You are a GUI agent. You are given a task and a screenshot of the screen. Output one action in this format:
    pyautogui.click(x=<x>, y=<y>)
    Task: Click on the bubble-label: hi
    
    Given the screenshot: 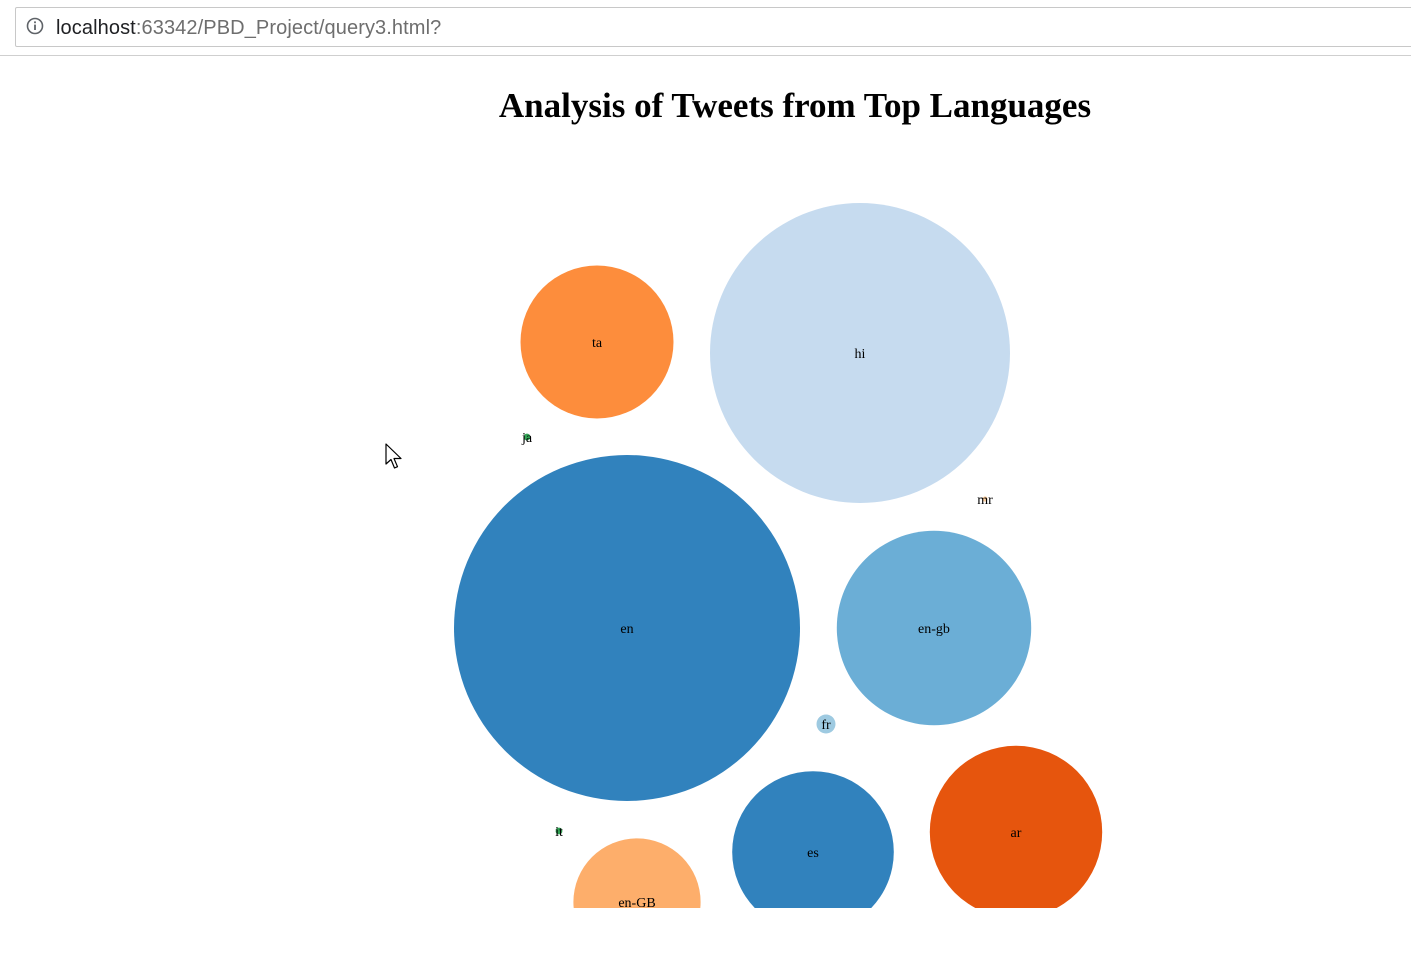 What is the action you would take?
    pyautogui.click(x=860, y=354)
    